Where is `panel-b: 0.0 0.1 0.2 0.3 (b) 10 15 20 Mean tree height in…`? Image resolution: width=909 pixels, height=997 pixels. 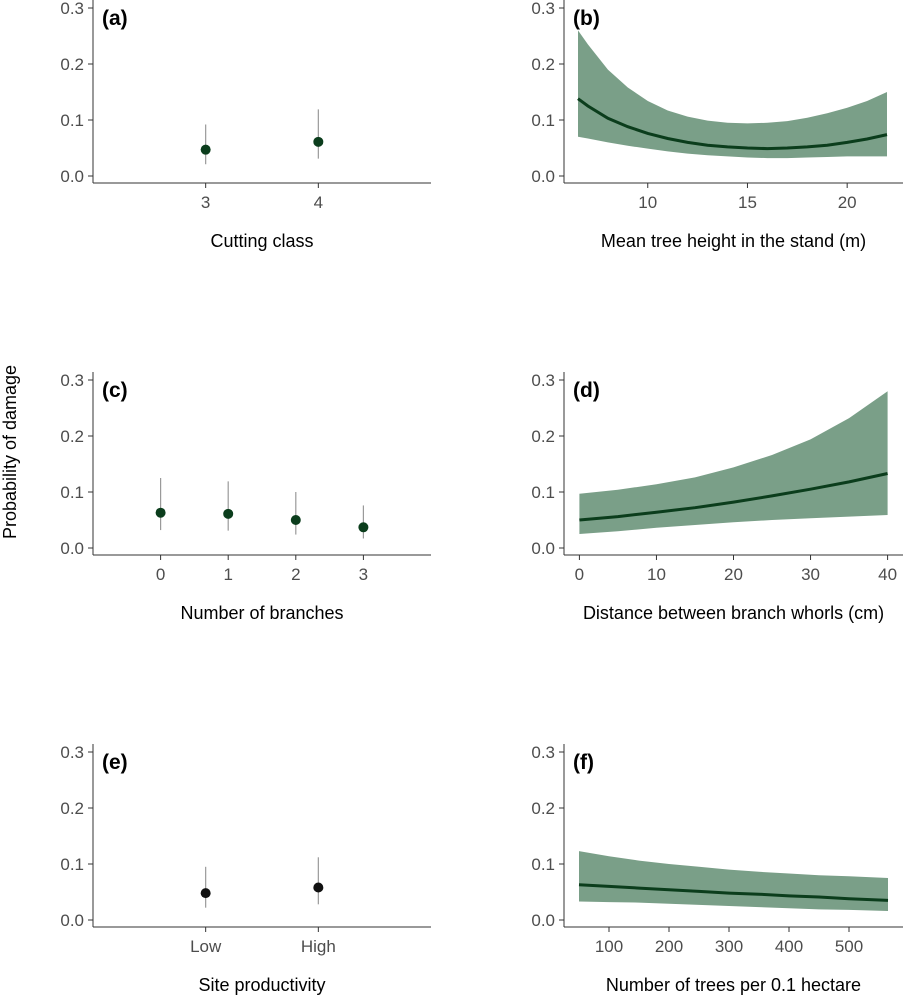 panel-b: 0.0 0.1 0.2 0.3 (b) 10 15 20 Mean tree height in… is located at coordinates (717, 125).